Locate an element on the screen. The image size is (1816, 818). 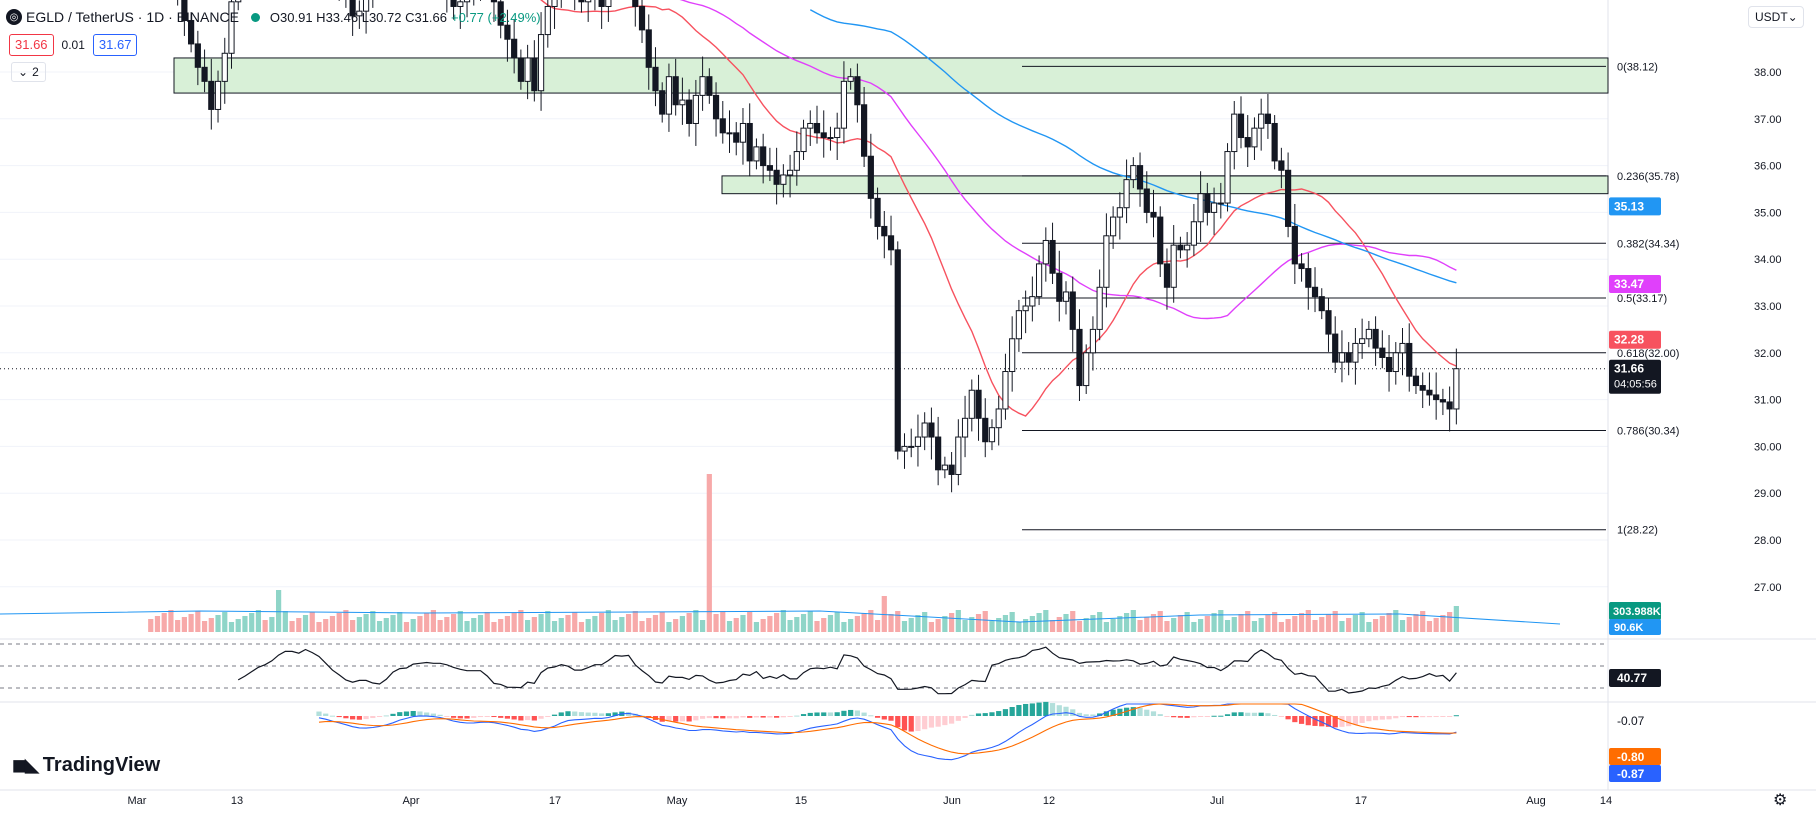
volume-ma-line is located at coordinates (780, 617).